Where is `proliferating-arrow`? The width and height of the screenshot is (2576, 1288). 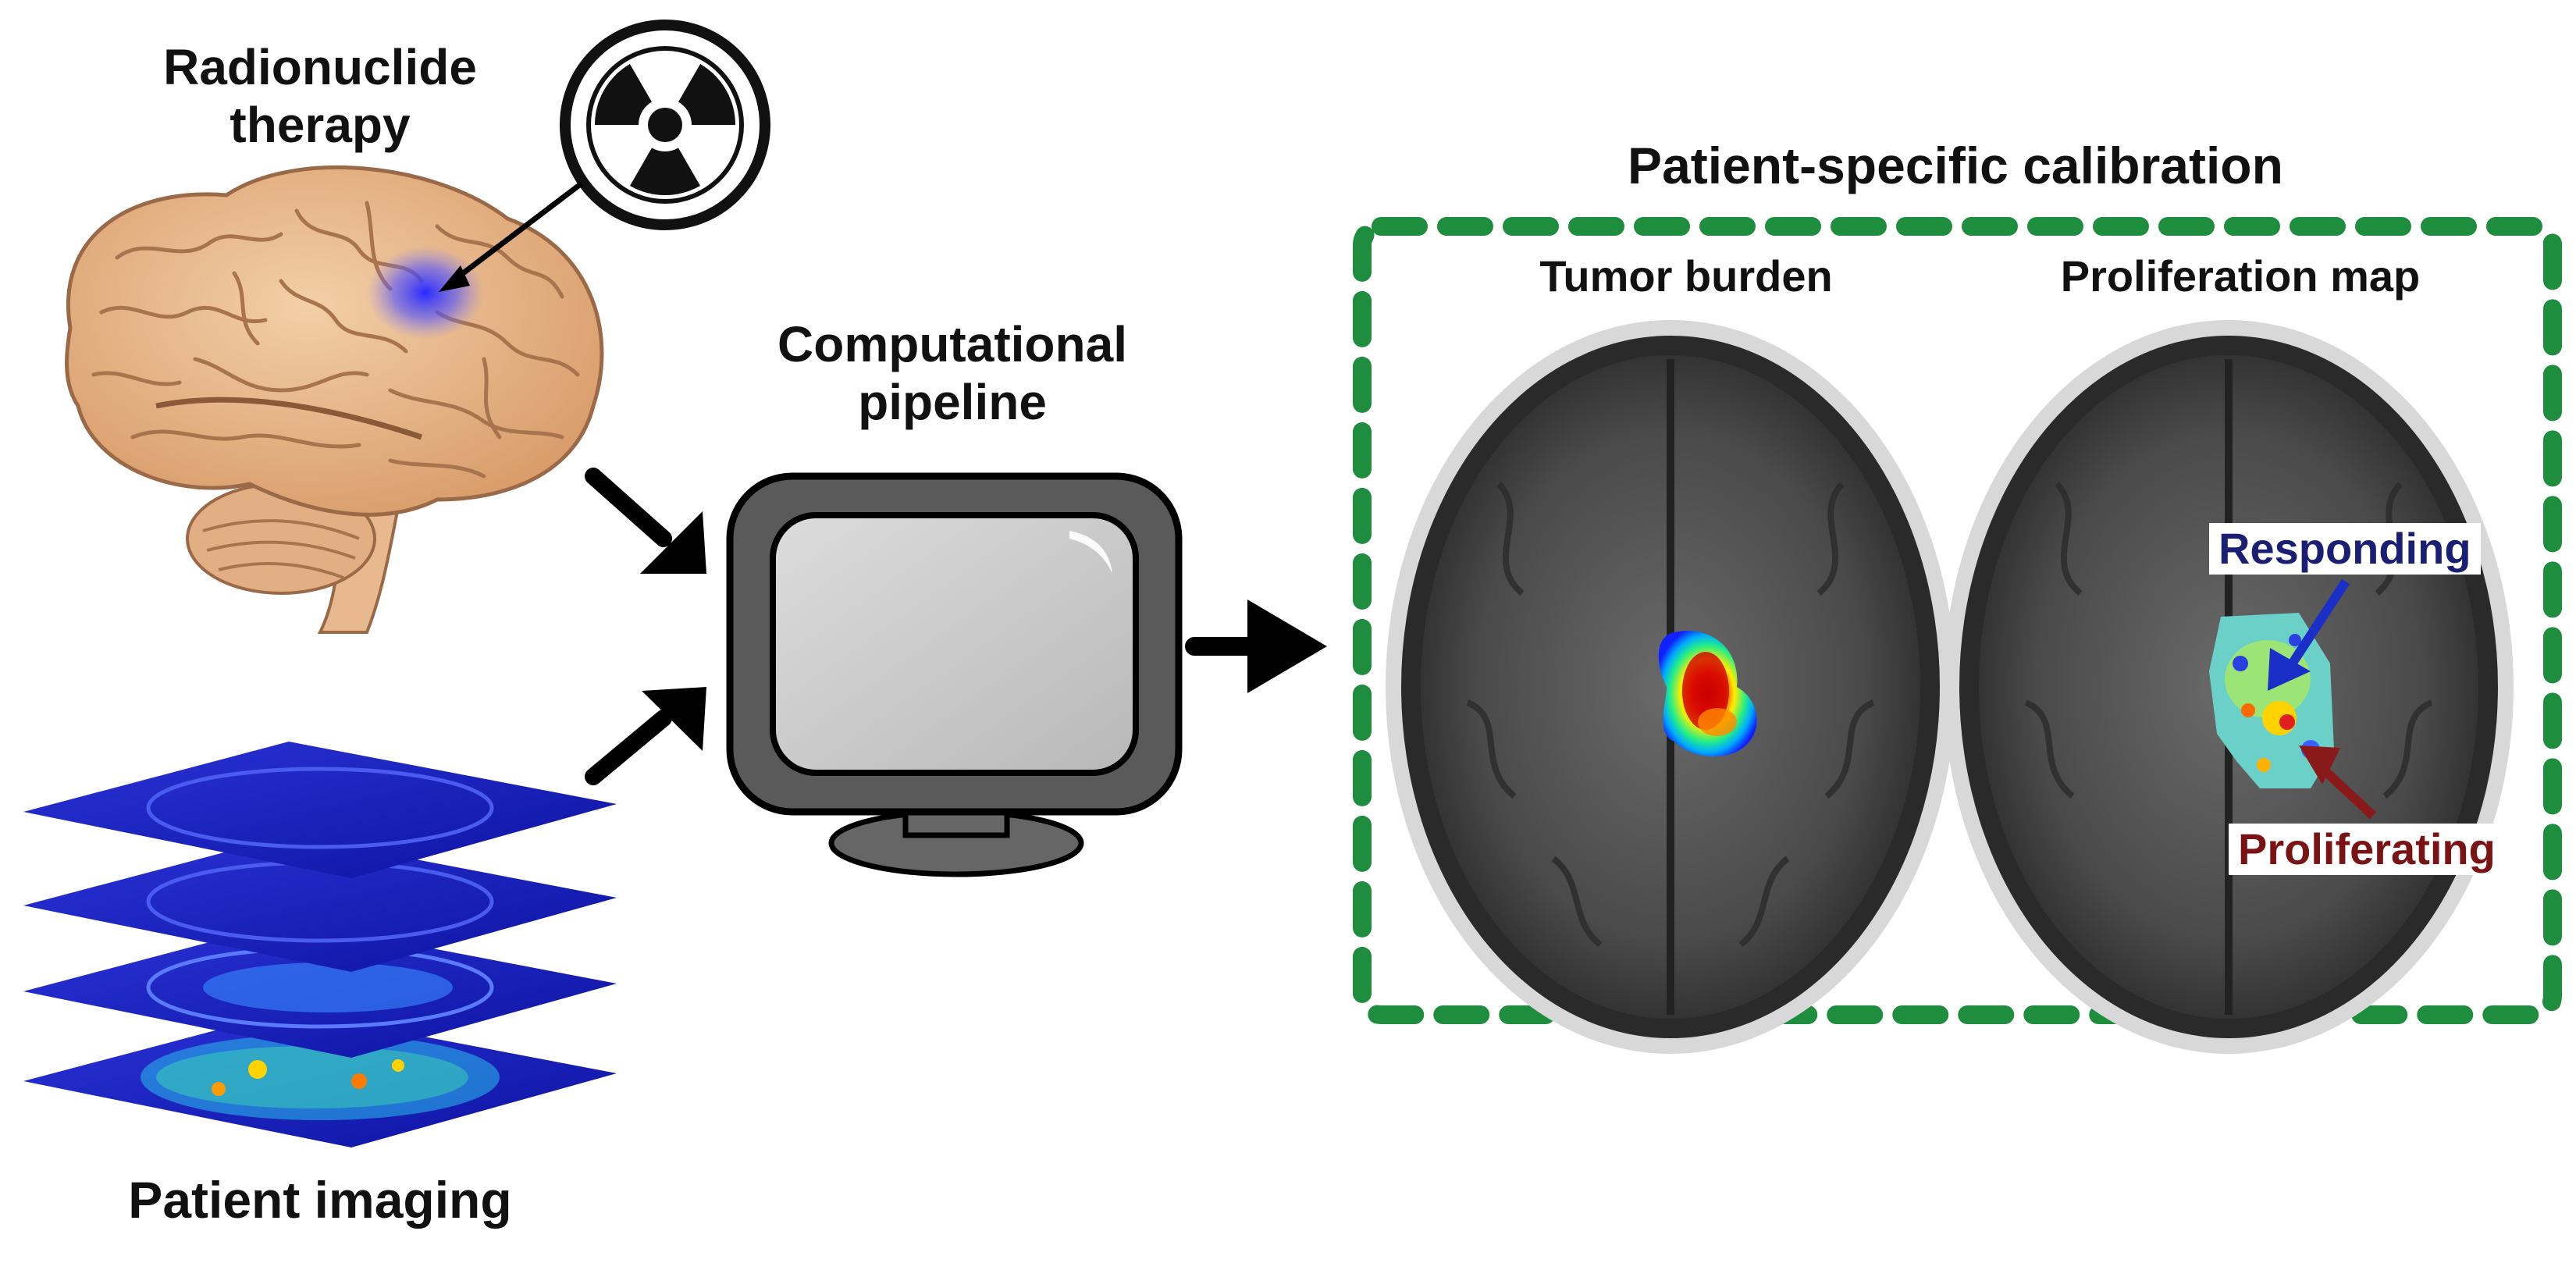
proliferating-arrow is located at coordinates (2338, 782).